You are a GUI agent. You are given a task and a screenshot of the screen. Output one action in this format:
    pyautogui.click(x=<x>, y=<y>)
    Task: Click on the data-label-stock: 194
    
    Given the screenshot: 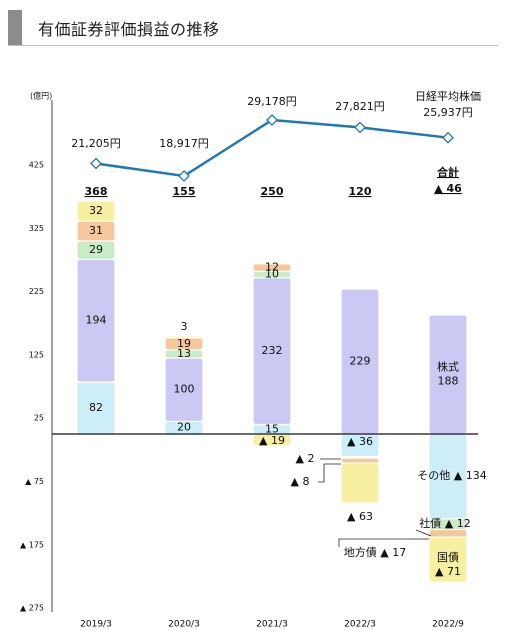 What is the action you would take?
    pyautogui.click(x=96, y=320)
    